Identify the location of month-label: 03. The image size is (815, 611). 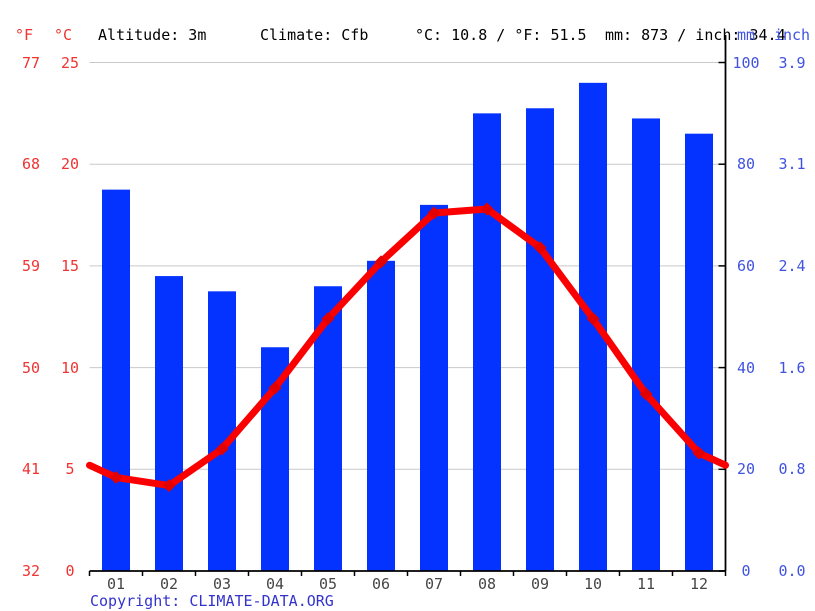
(222, 583).